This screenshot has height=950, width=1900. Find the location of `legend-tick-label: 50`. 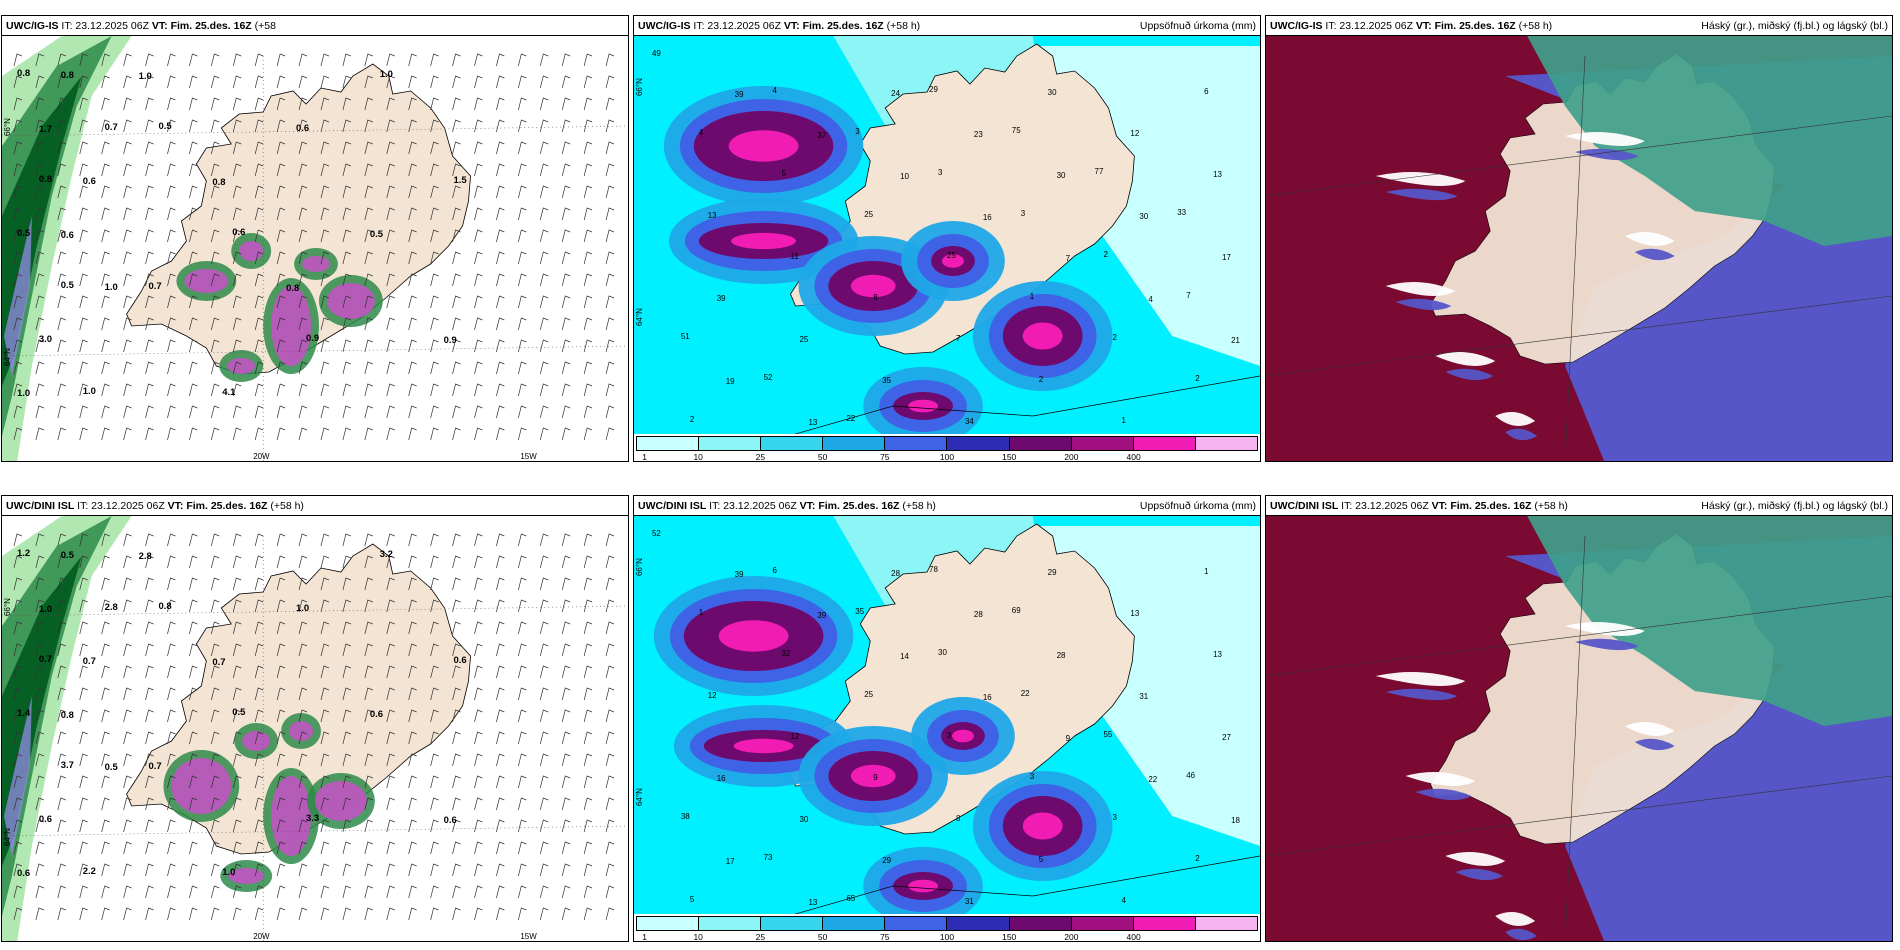

legend-tick-label: 50 is located at coordinates (822, 937).